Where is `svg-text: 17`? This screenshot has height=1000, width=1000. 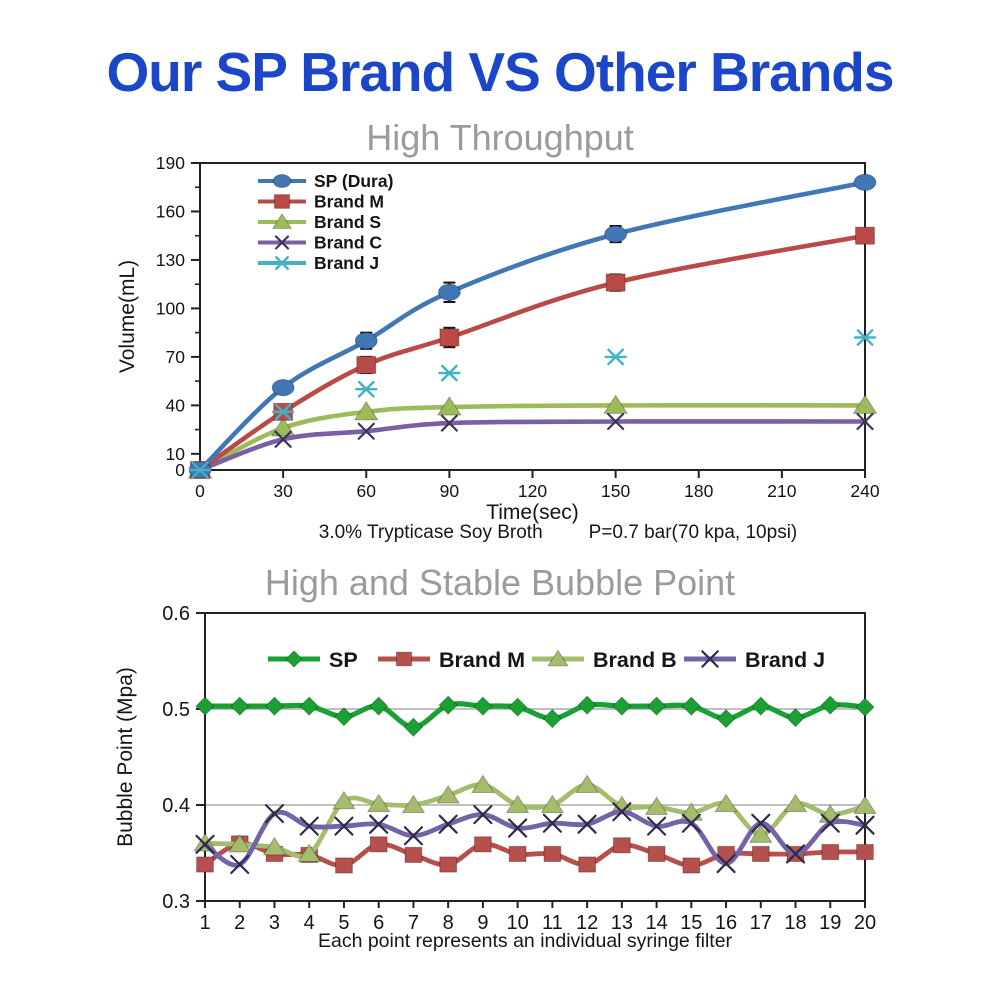 svg-text: 17 is located at coordinates (761, 923).